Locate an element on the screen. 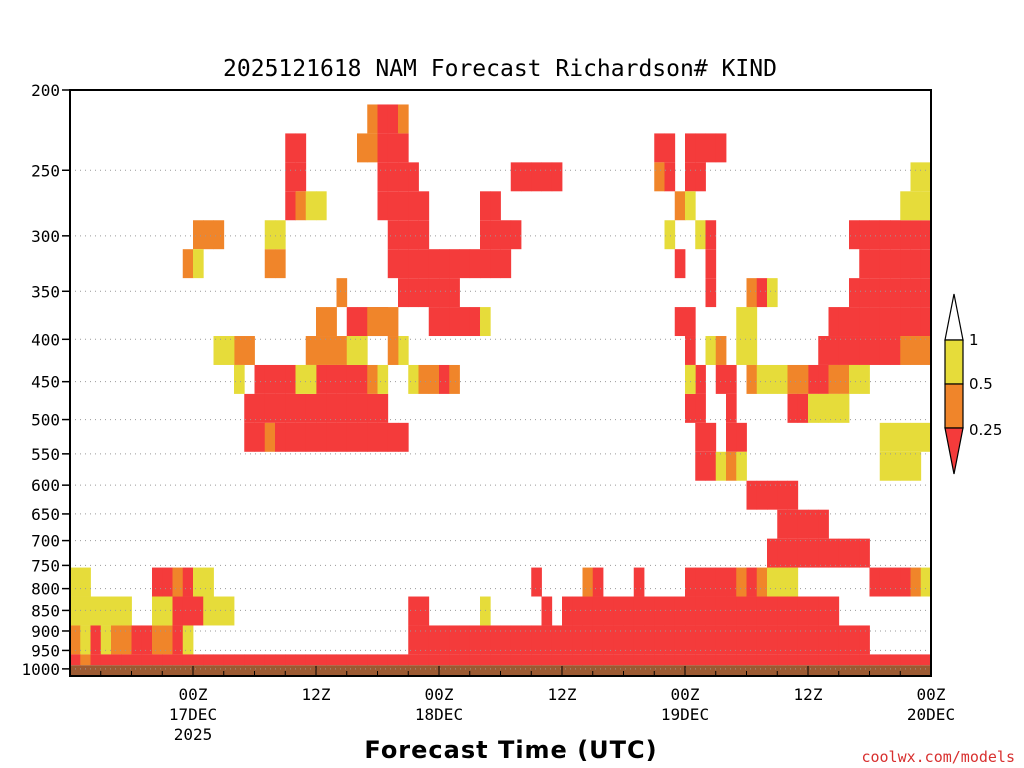  ground-band is located at coordinates (500, 670).